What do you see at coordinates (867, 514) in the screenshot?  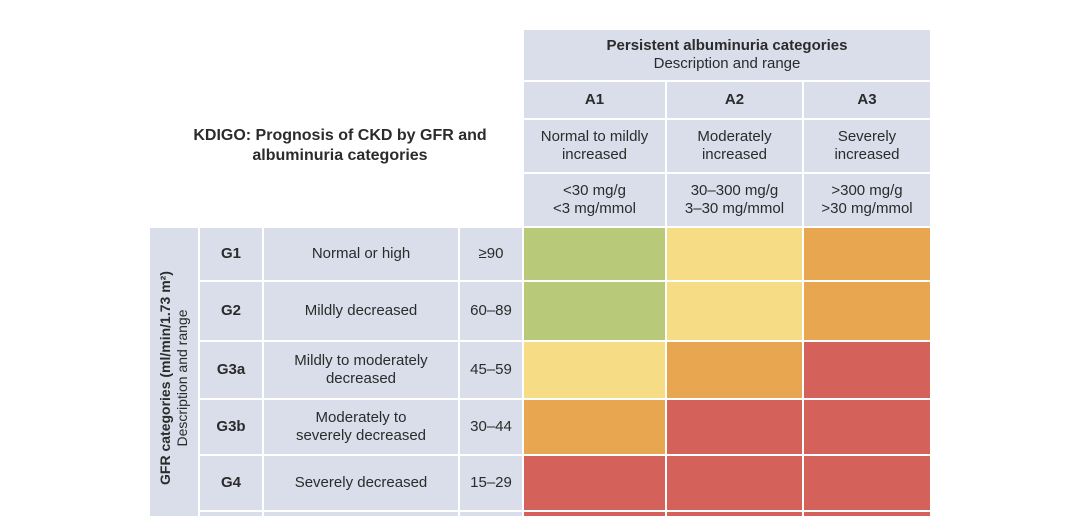 I see `risk-cell-partial-a3` at bounding box center [867, 514].